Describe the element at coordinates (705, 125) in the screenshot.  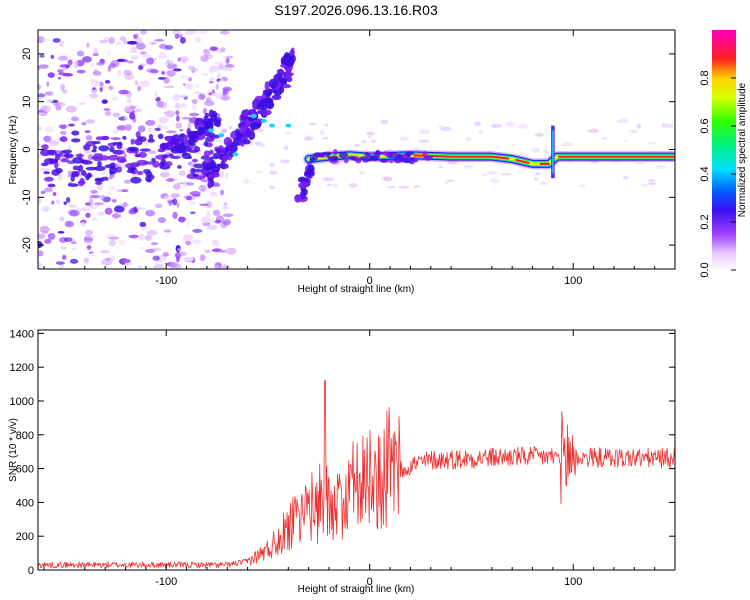
I see `colorbar-tick-label-3: 0.6` at that location.